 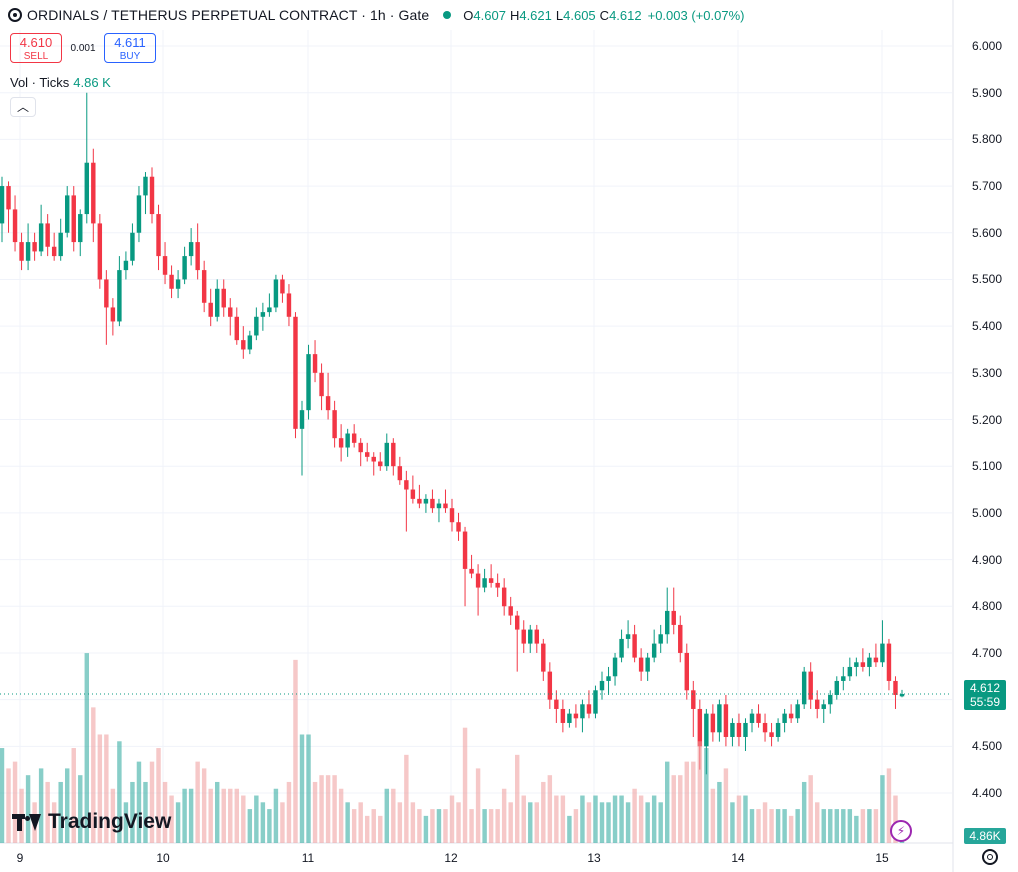 What do you see at coordinates (36, 56) in the screenshot?
I see `sell-label: SELL` at bounding box center [36, 56].